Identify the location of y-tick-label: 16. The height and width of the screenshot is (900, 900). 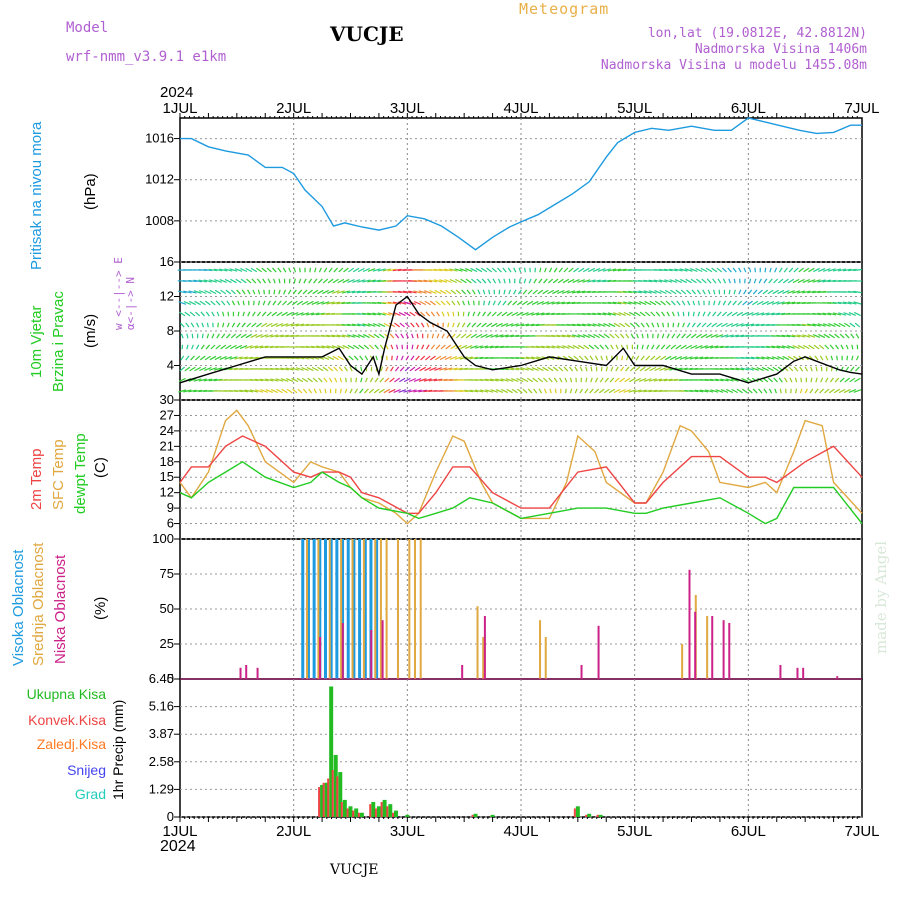
(167, 261).